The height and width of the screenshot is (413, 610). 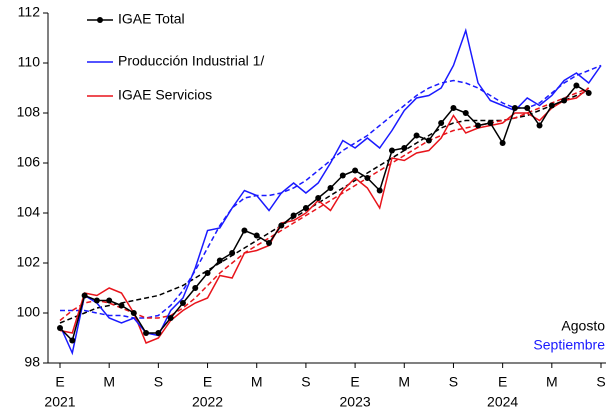 What do you see at coordinates (165, 95) in the screenshot?
I see `legend-label: IGAE Servicios` at bounding box center [165, 95].